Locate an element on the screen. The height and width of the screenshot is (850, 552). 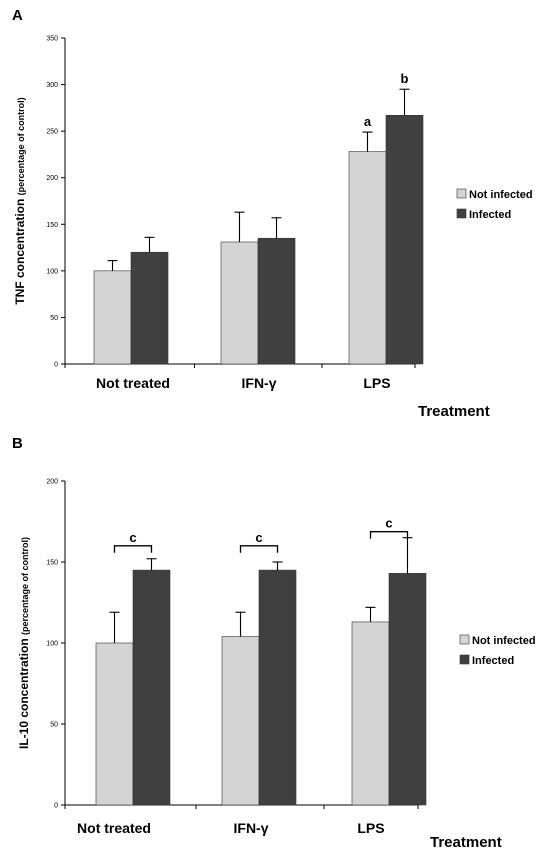
y-axis-title-main: TNF concentration is located at coordinates (20, 249).